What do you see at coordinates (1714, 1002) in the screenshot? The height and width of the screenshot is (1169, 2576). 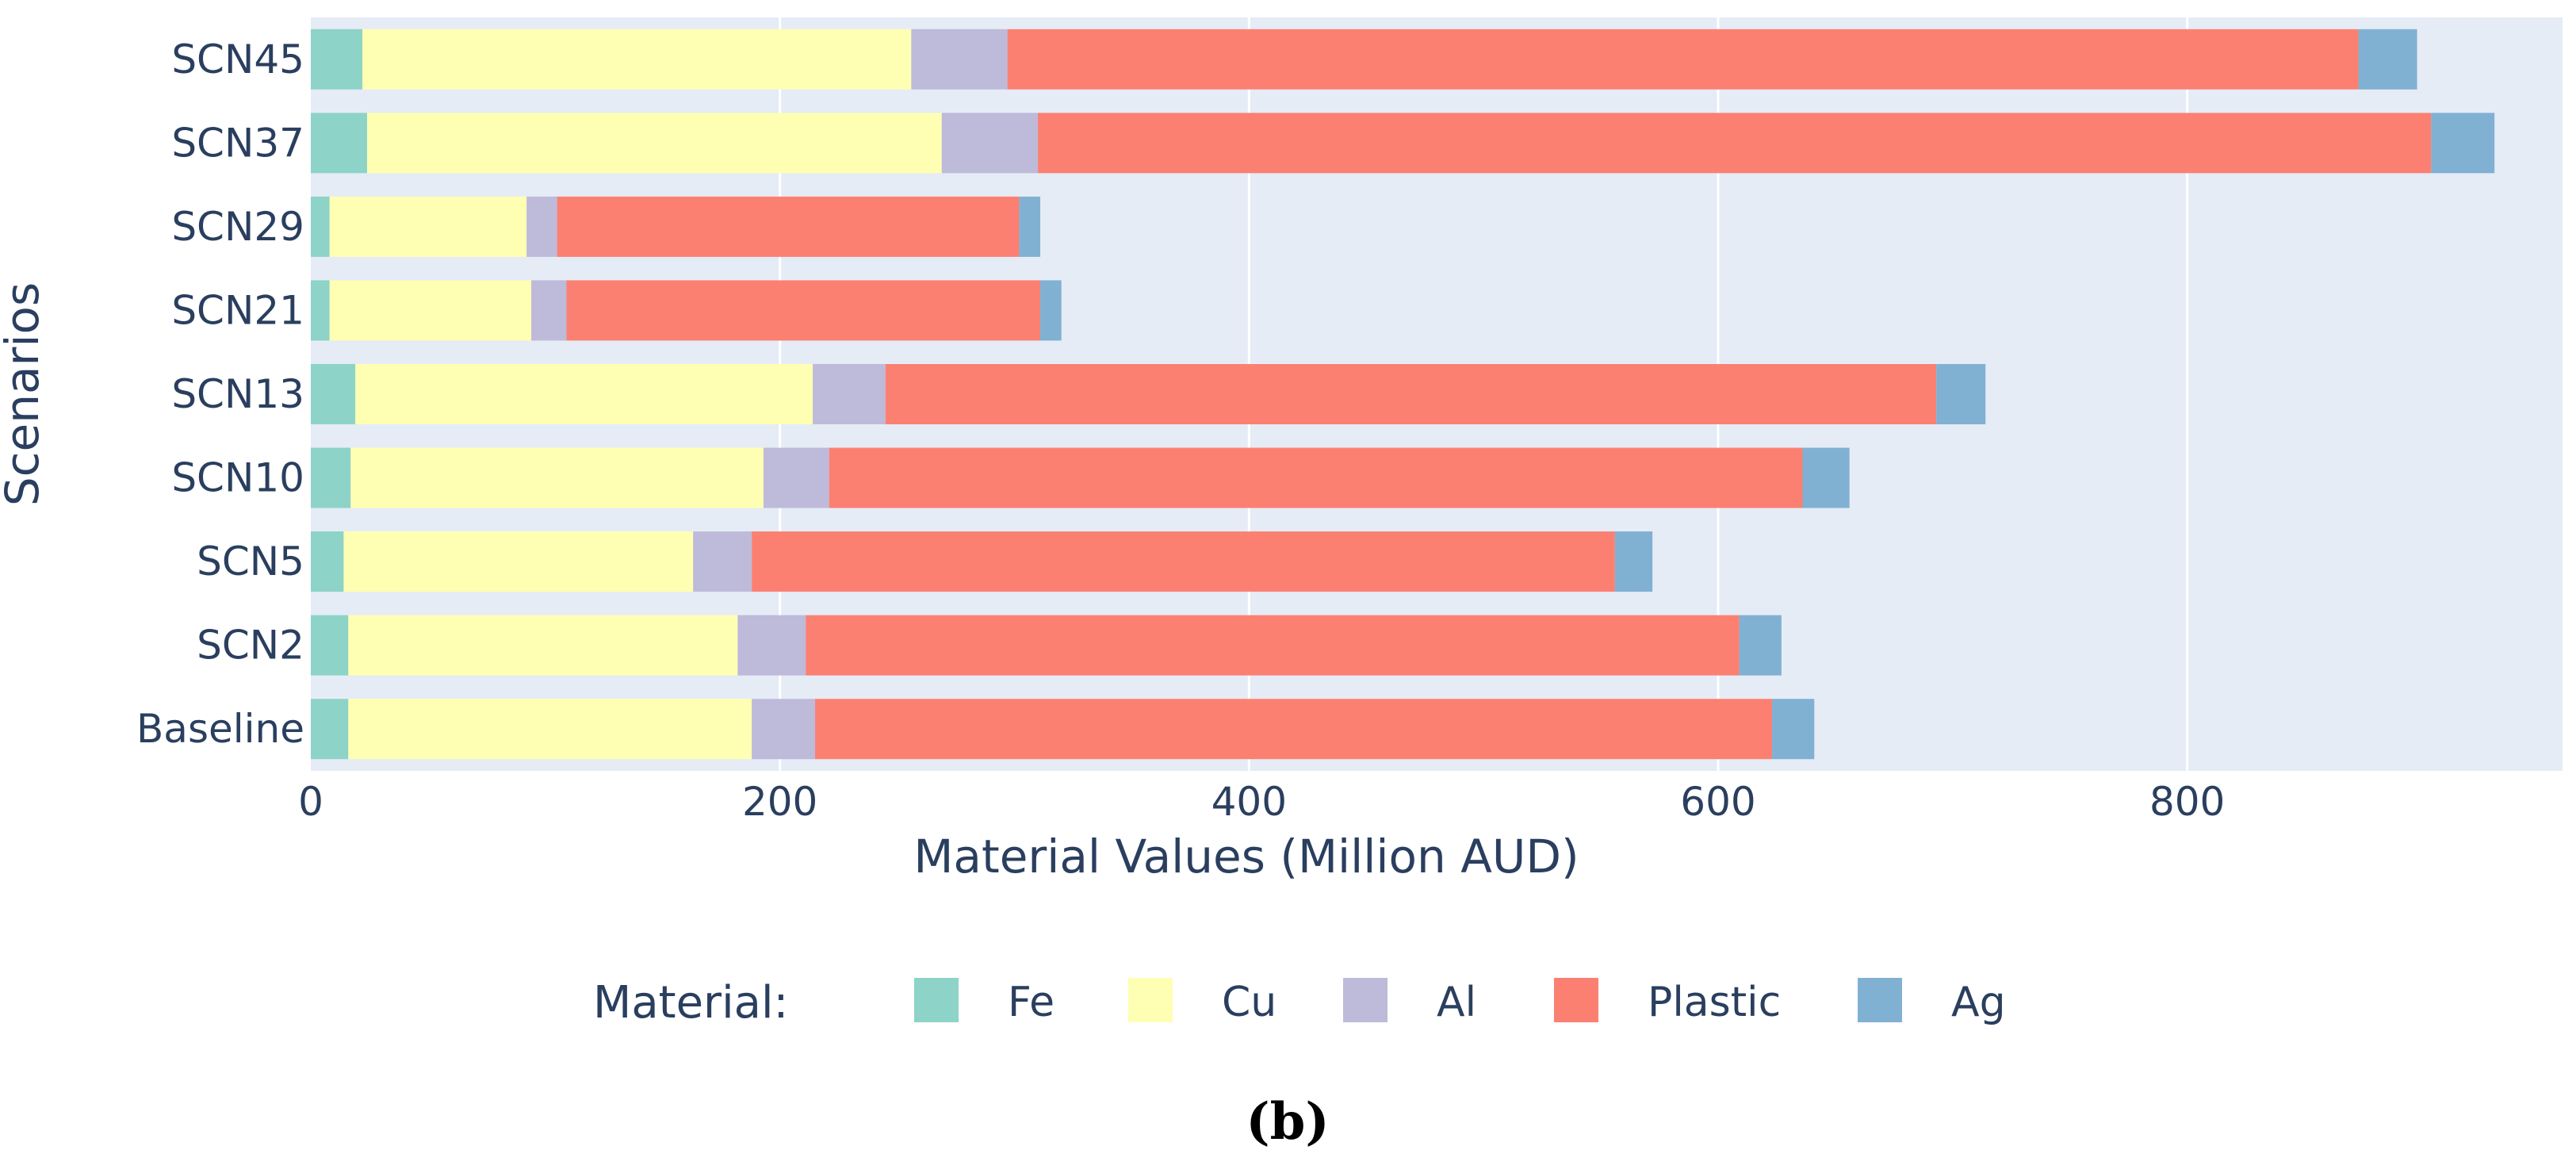 I see `legend-label-plastic: Plastic` at bounding box center [1714, 1002].